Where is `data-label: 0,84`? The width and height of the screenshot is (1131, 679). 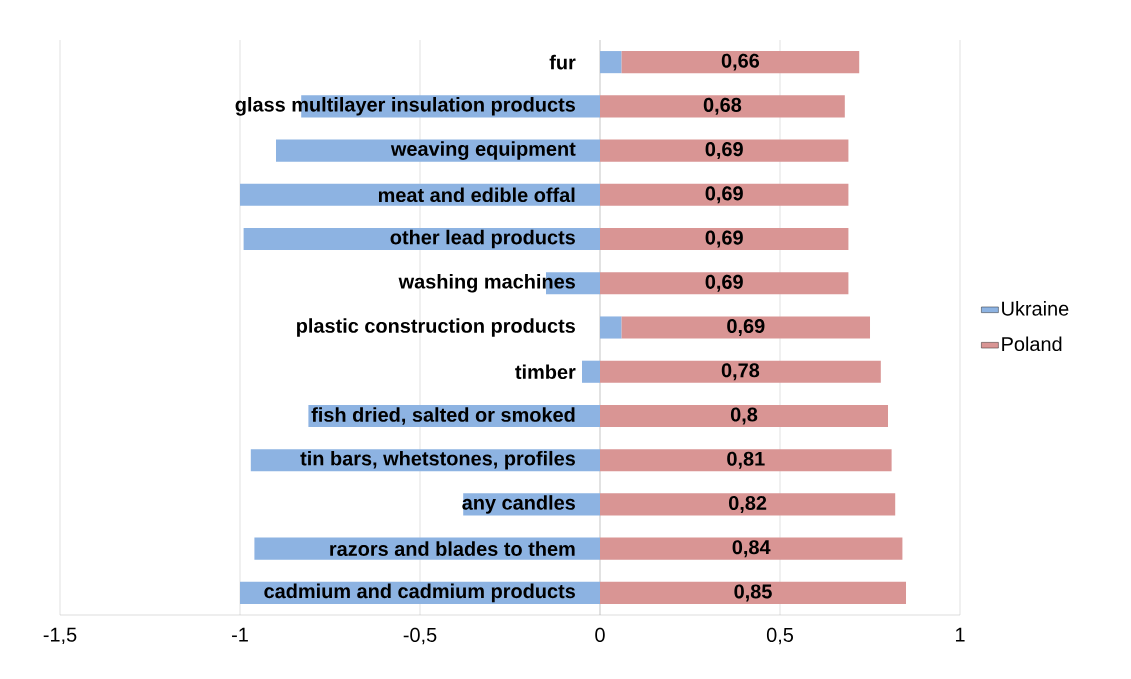
data-label: 0,84 is located at coordinates (751, 549).